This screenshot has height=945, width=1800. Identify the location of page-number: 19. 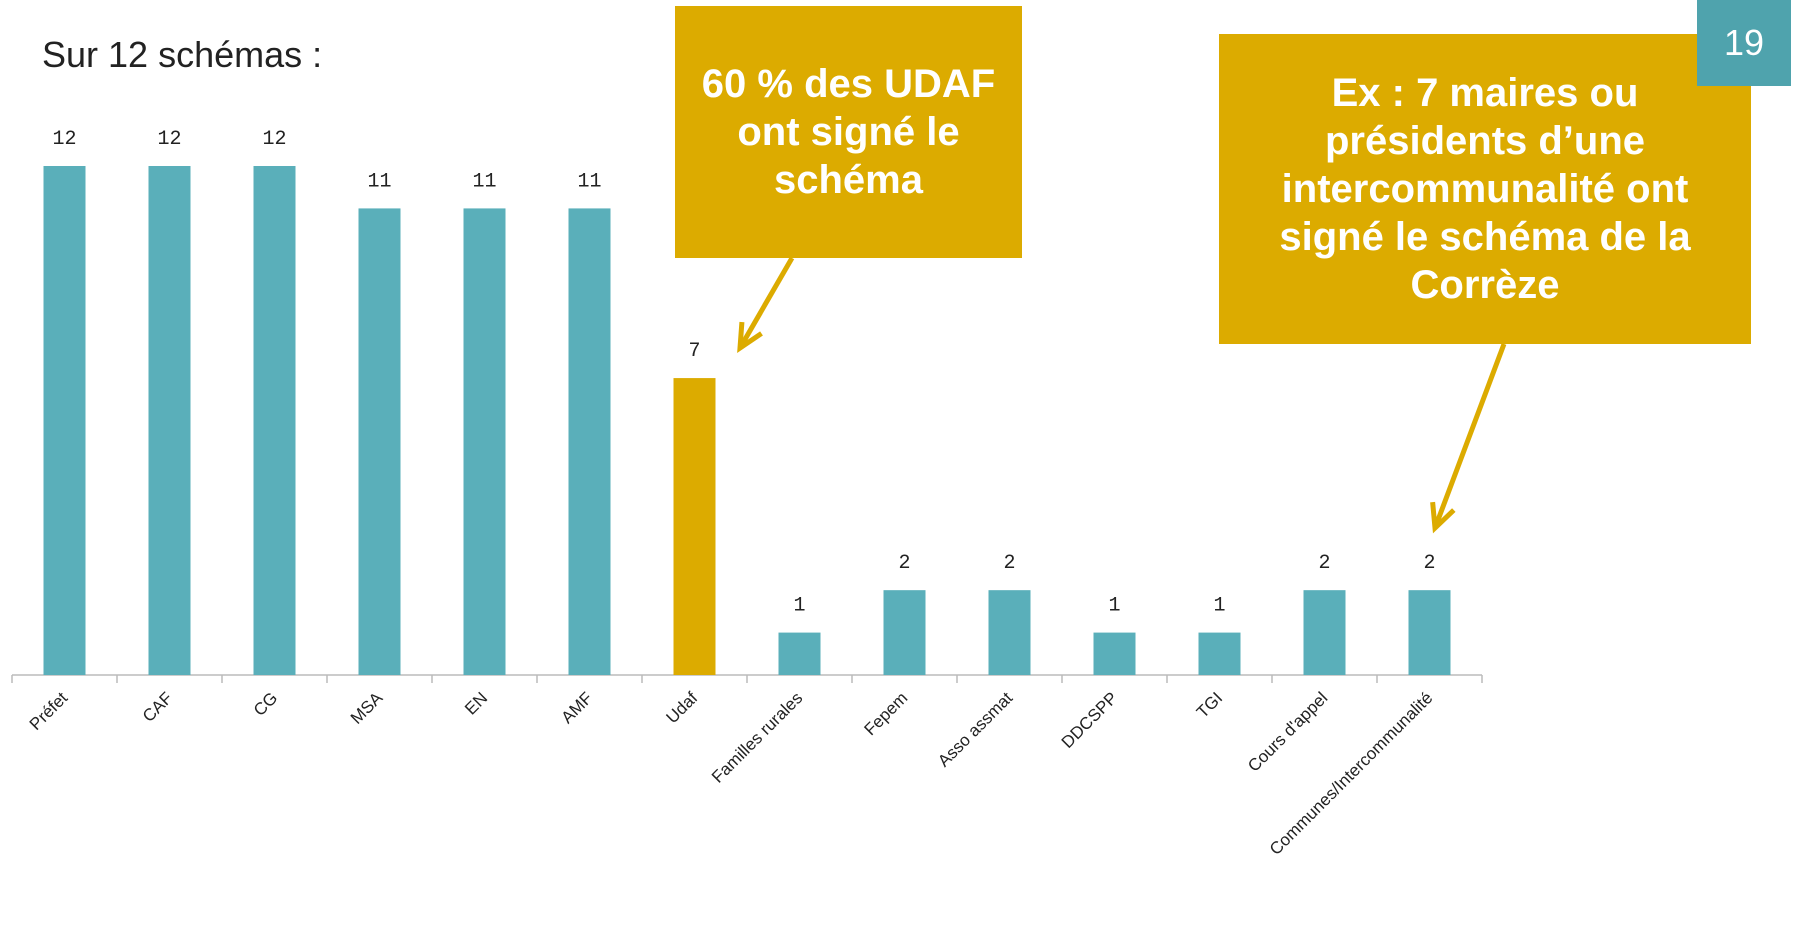
(1744, 43).